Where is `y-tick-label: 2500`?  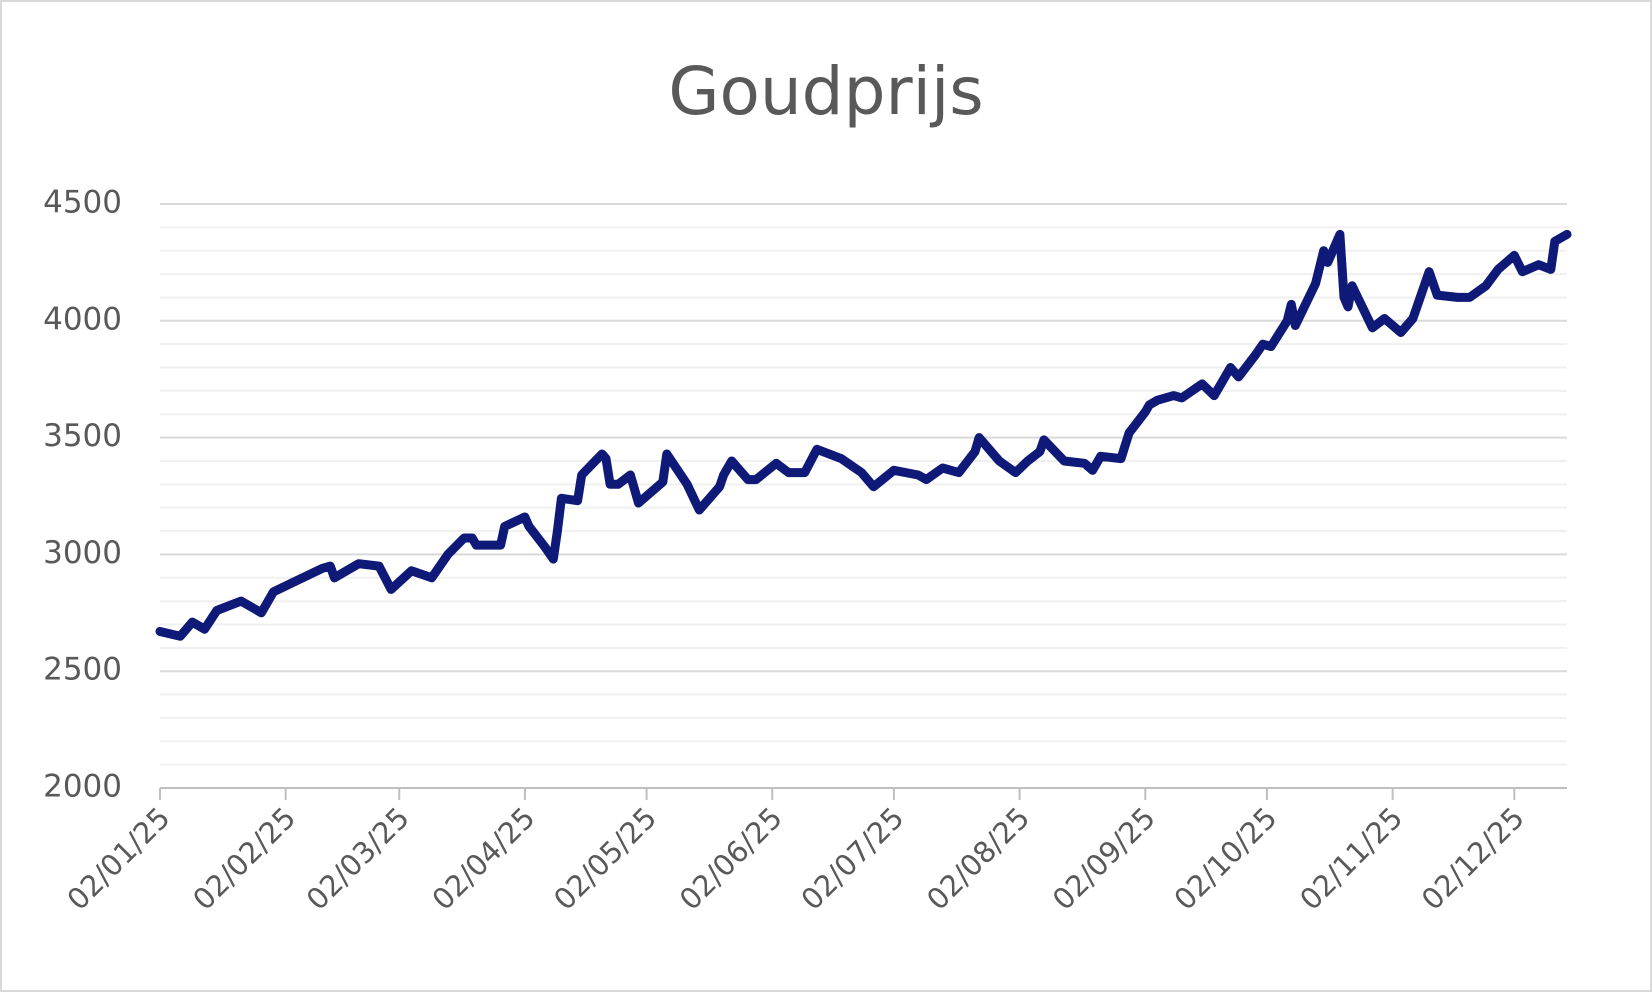
y-tick-label: 2500 is located at coordinates (82, 670).